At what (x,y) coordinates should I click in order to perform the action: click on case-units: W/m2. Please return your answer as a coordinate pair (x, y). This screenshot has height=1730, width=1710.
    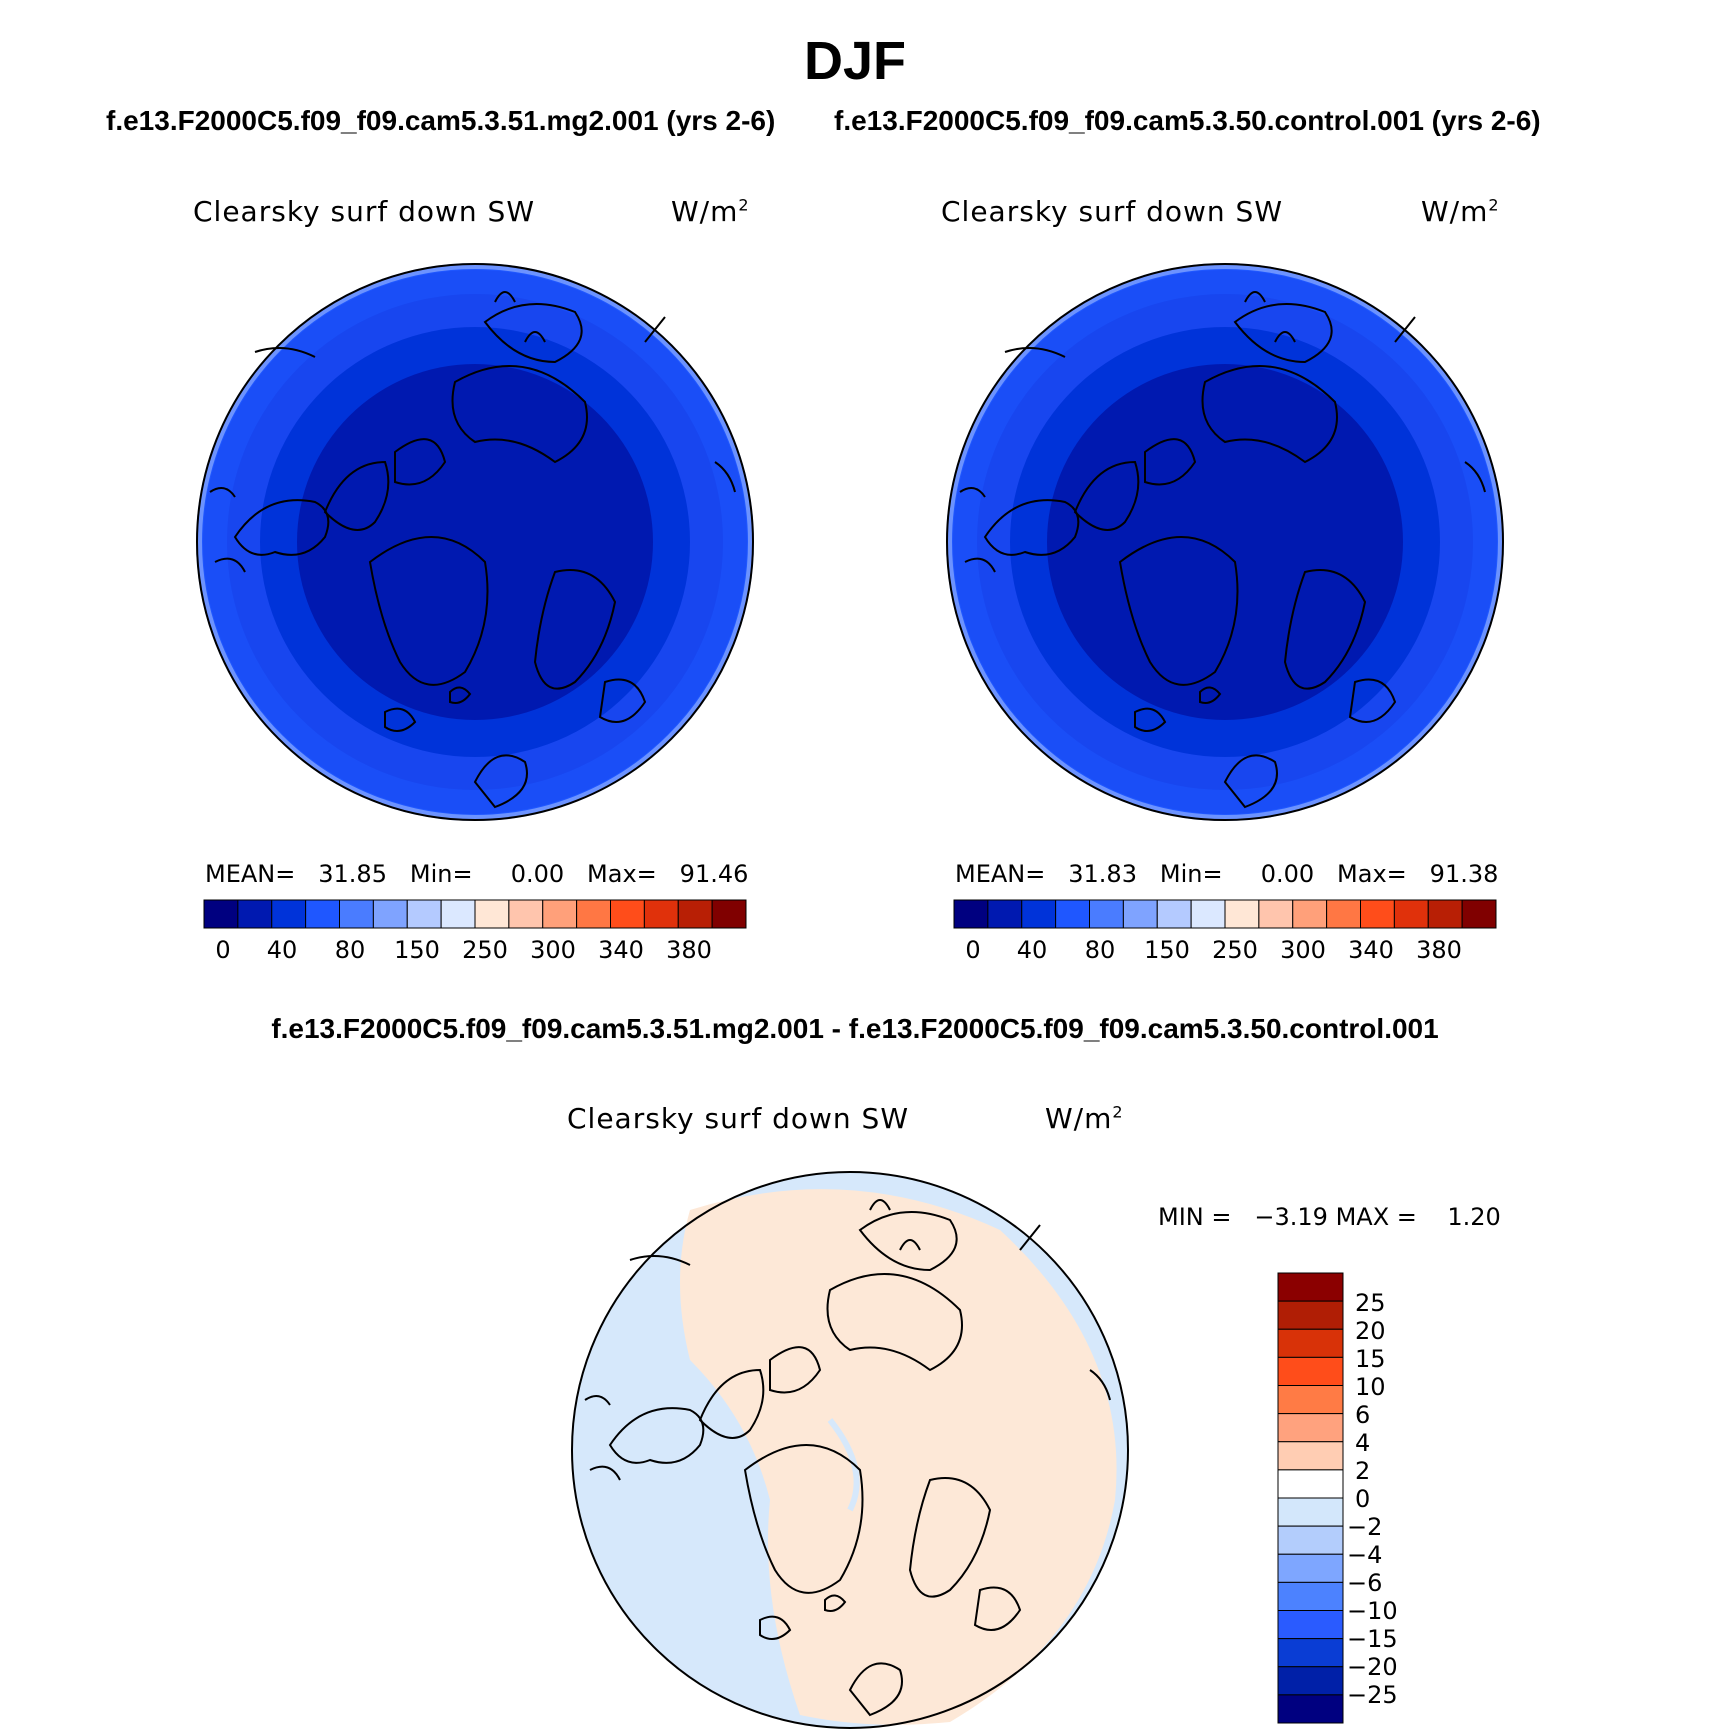
    Looking at the image, I should click on (710, 211).